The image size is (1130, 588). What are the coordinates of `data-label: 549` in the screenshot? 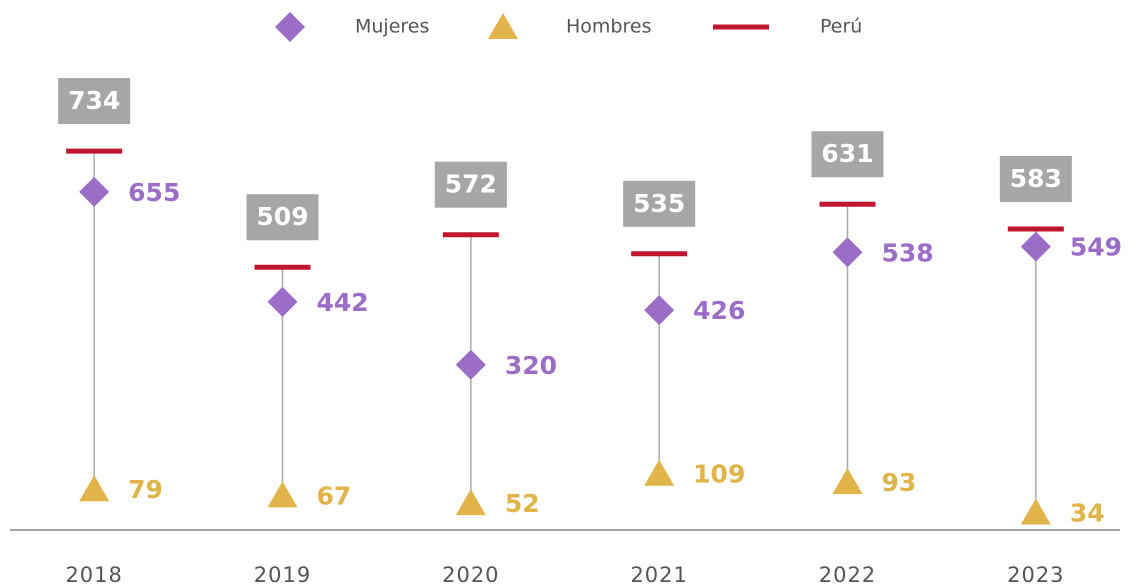 It's located at (1096, 247).